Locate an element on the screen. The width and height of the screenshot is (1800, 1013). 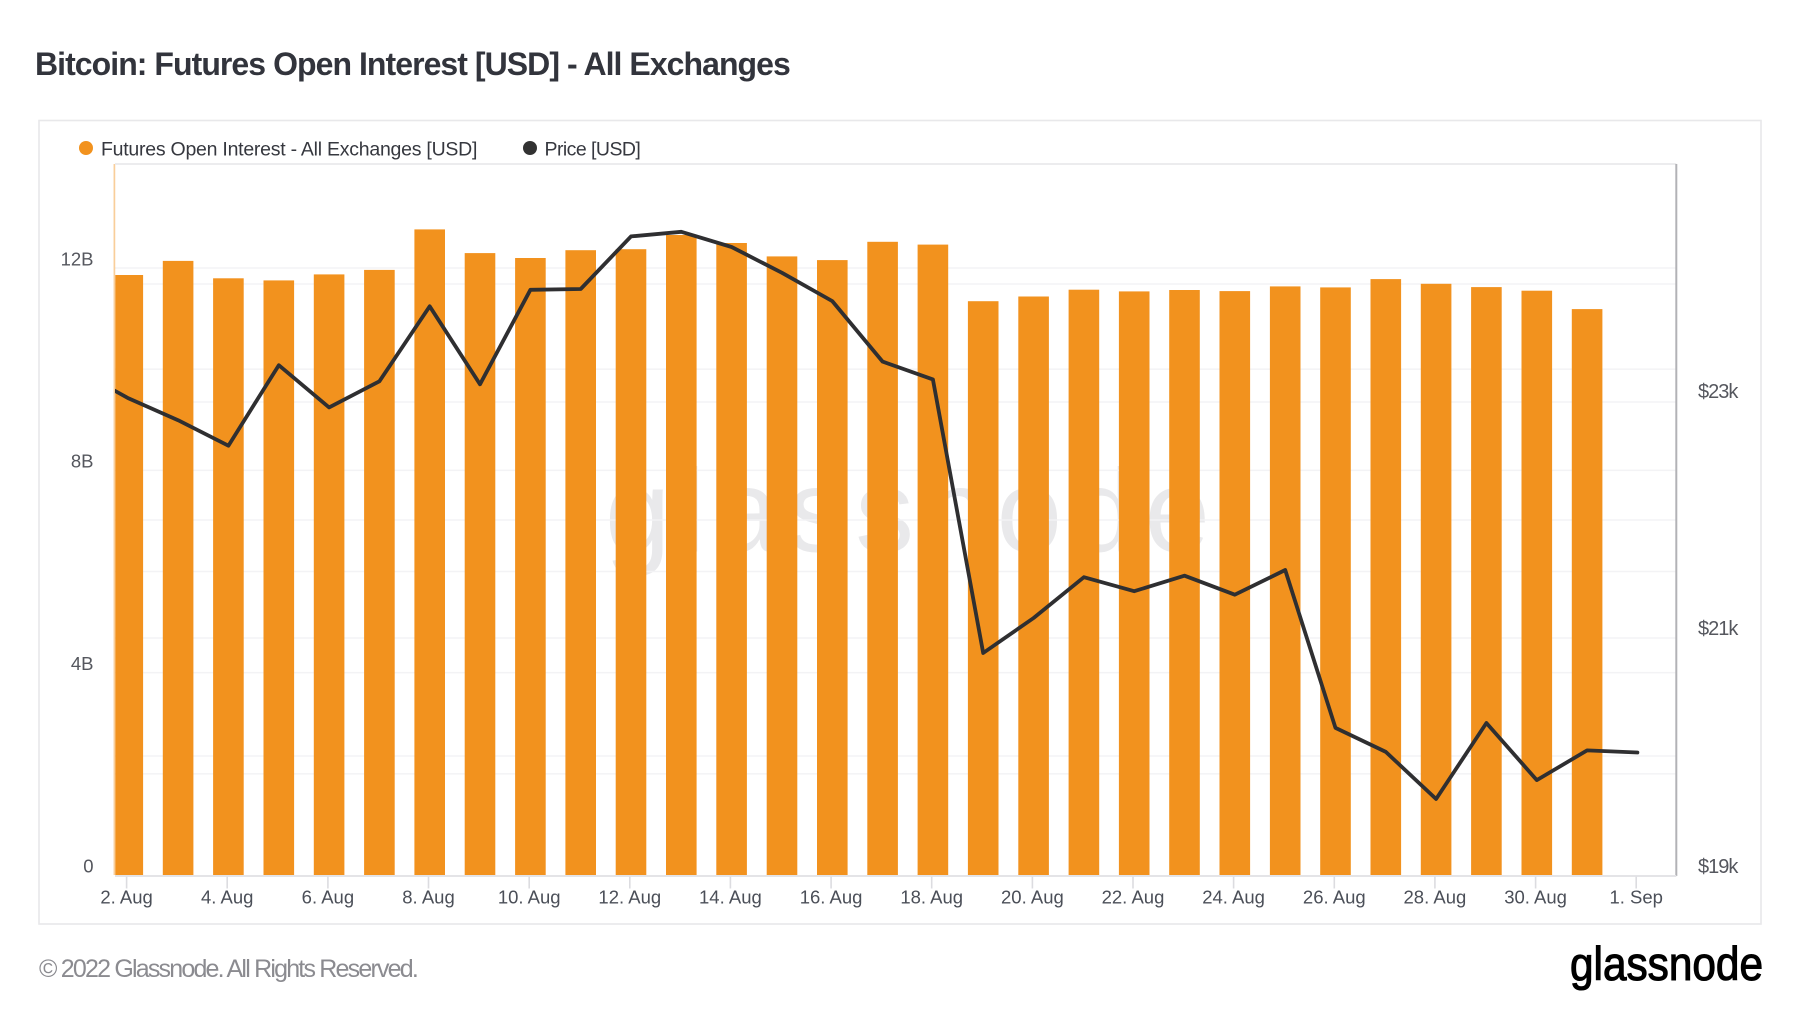
svg-text: 12B is located at coordinates (77, 258).